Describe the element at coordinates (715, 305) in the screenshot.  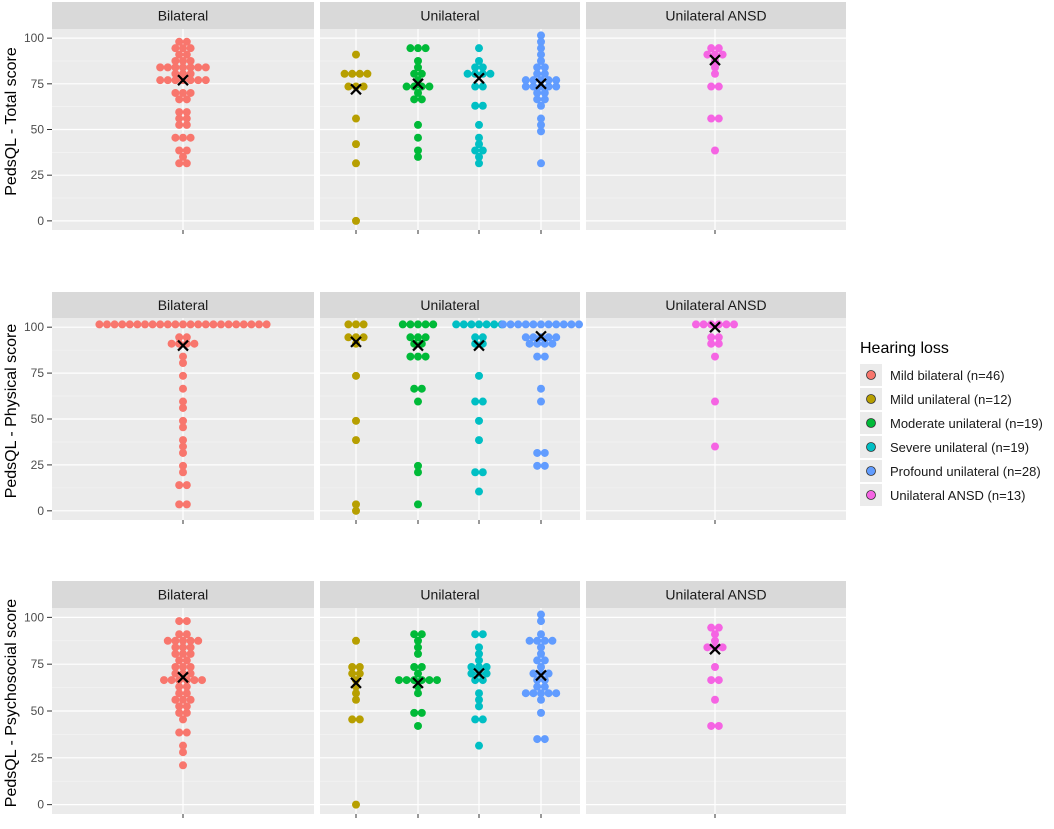
I see `facet-strip-label: Unilateral ANSD` at that location.